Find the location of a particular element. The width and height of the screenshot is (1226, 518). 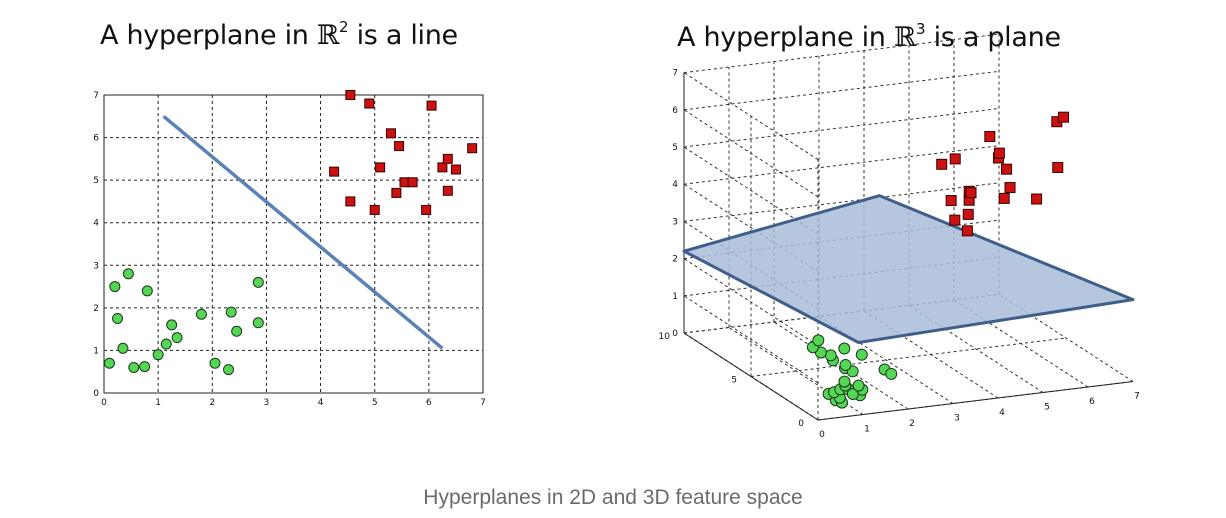

z-tick-label: 7 is located at coordinates (675, 74).